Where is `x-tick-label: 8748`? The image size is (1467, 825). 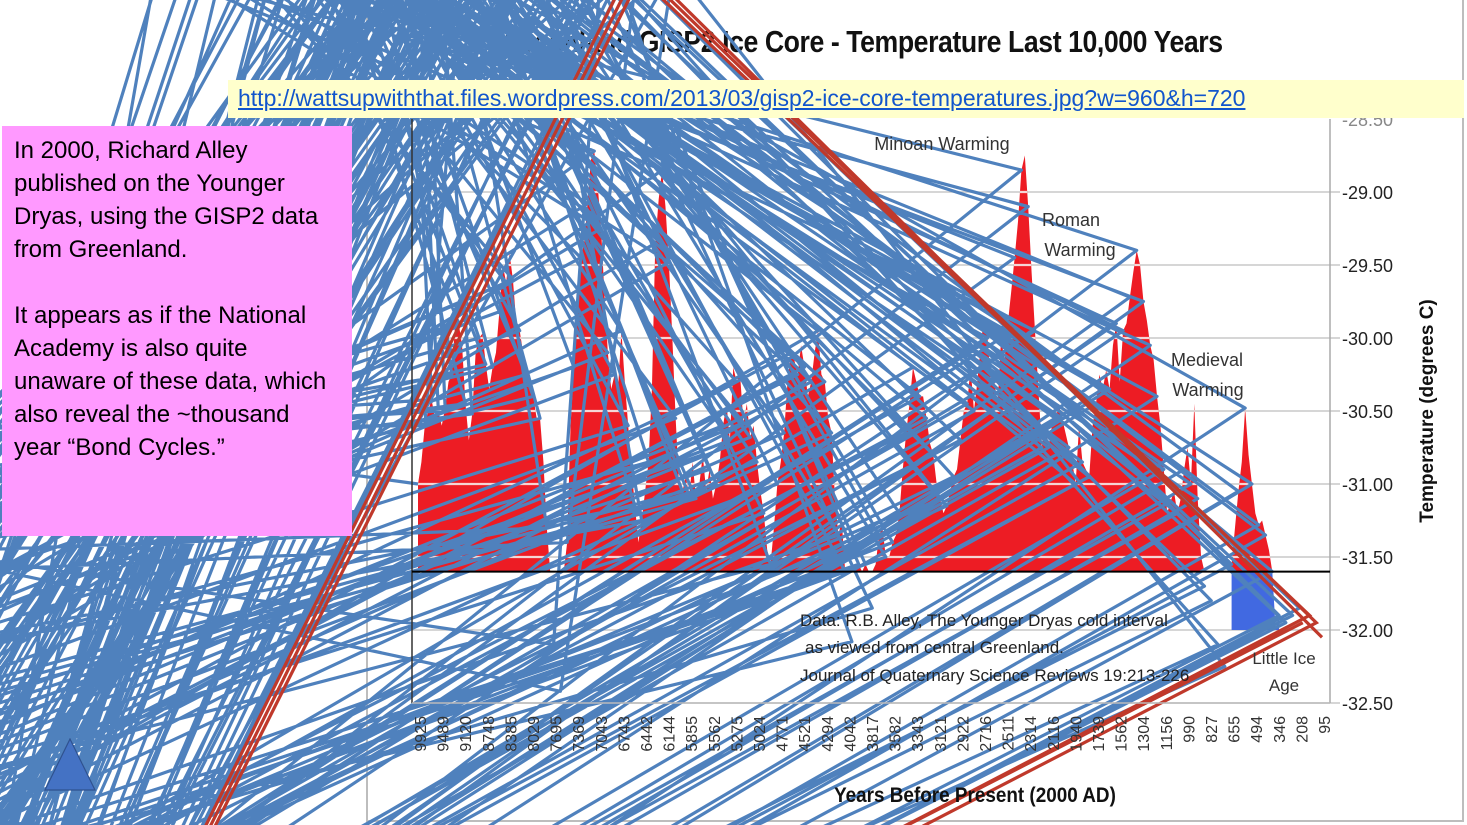
x-tick-label: 8748 is located at coordinates (489, 734).